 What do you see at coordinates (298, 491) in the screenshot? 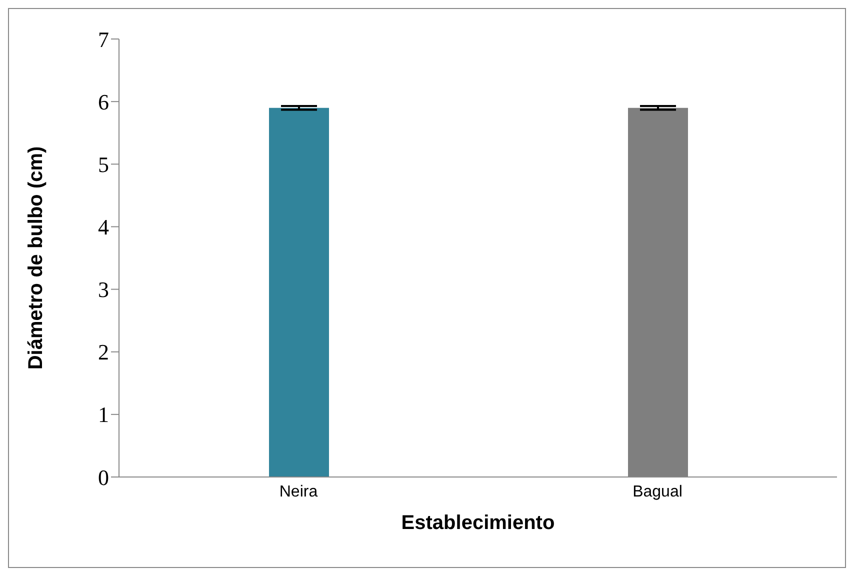
I see `x-tick-label: Neira` at bounding box center [298, 491].